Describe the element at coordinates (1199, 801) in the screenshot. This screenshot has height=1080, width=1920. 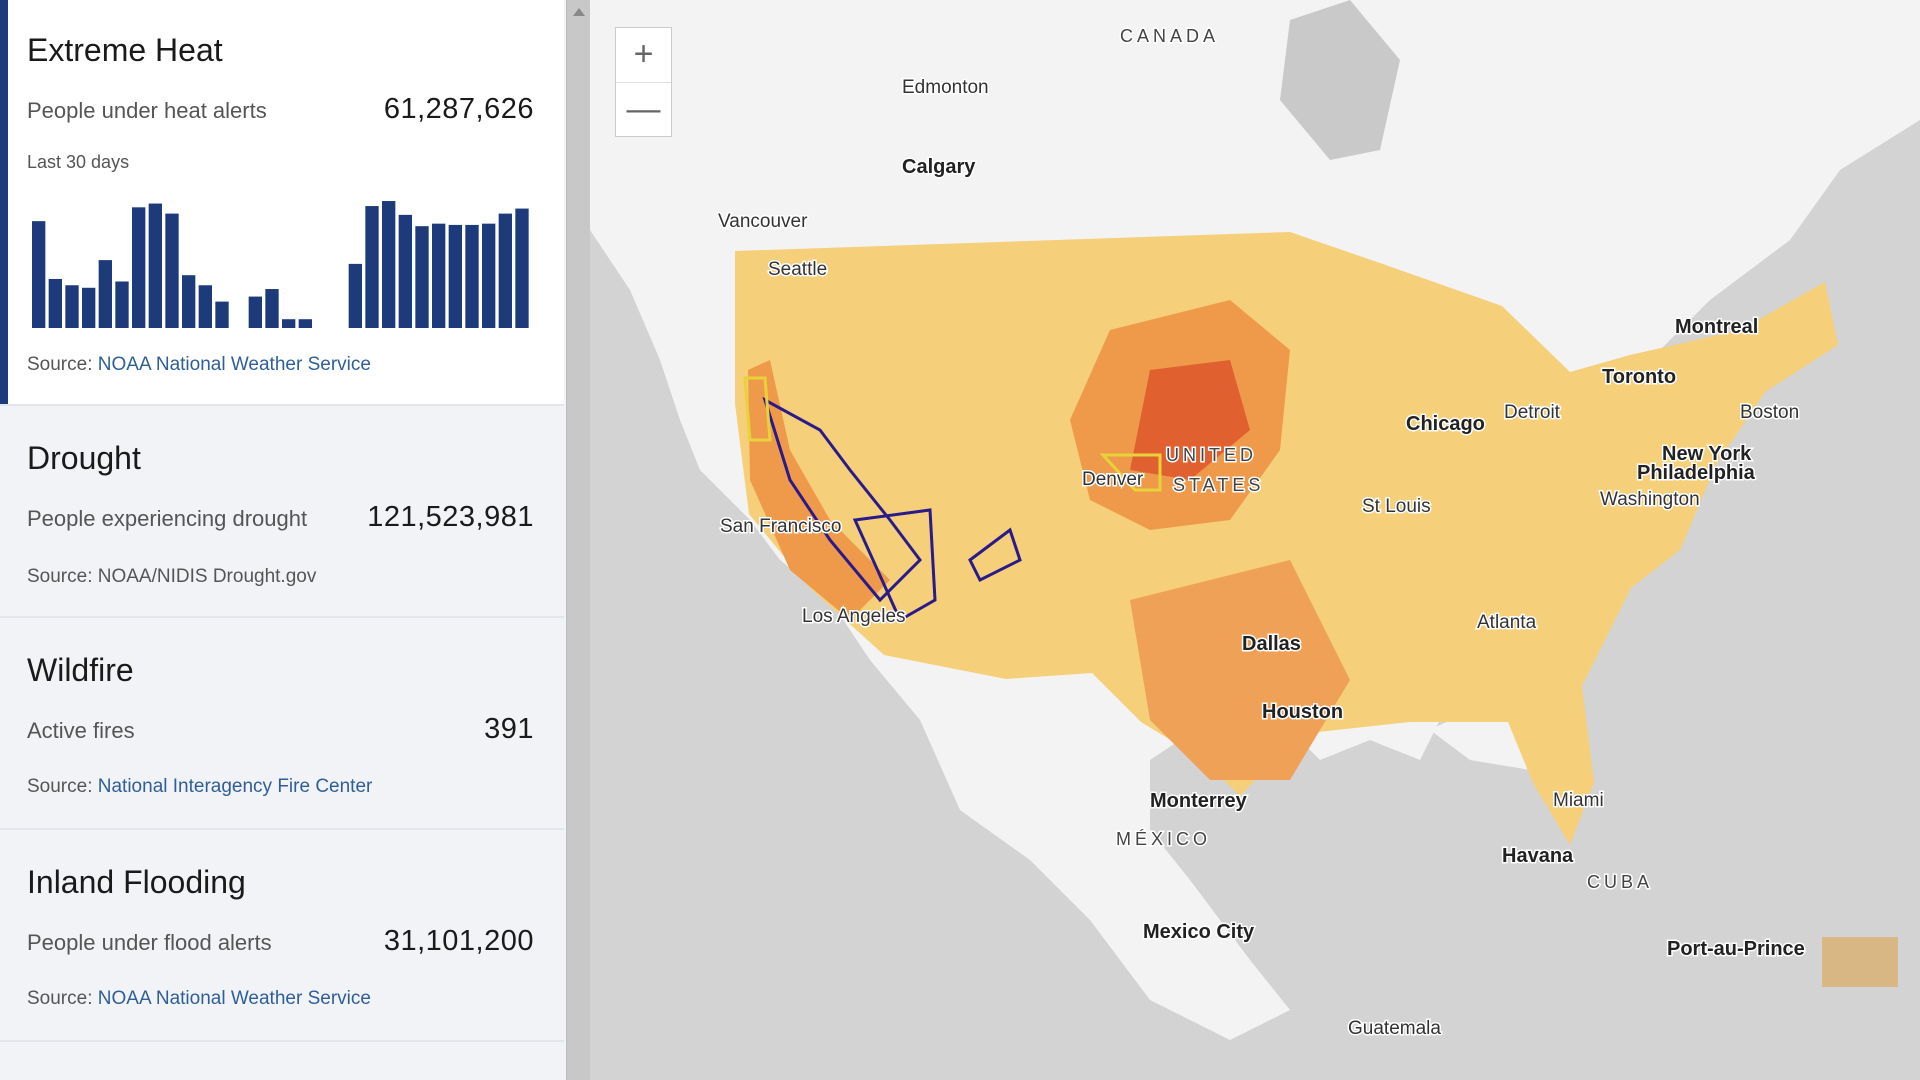
I see `map-label: Monterrey` at that location.